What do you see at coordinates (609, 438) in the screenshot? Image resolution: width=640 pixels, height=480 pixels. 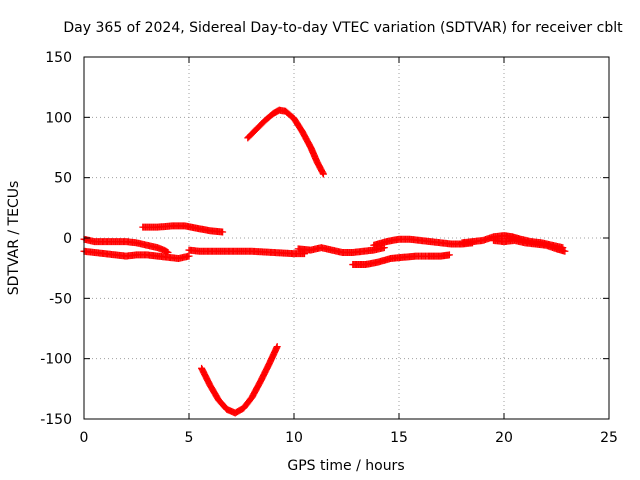 I see `x-tick-label: 25` at bounding box center [609, 438].